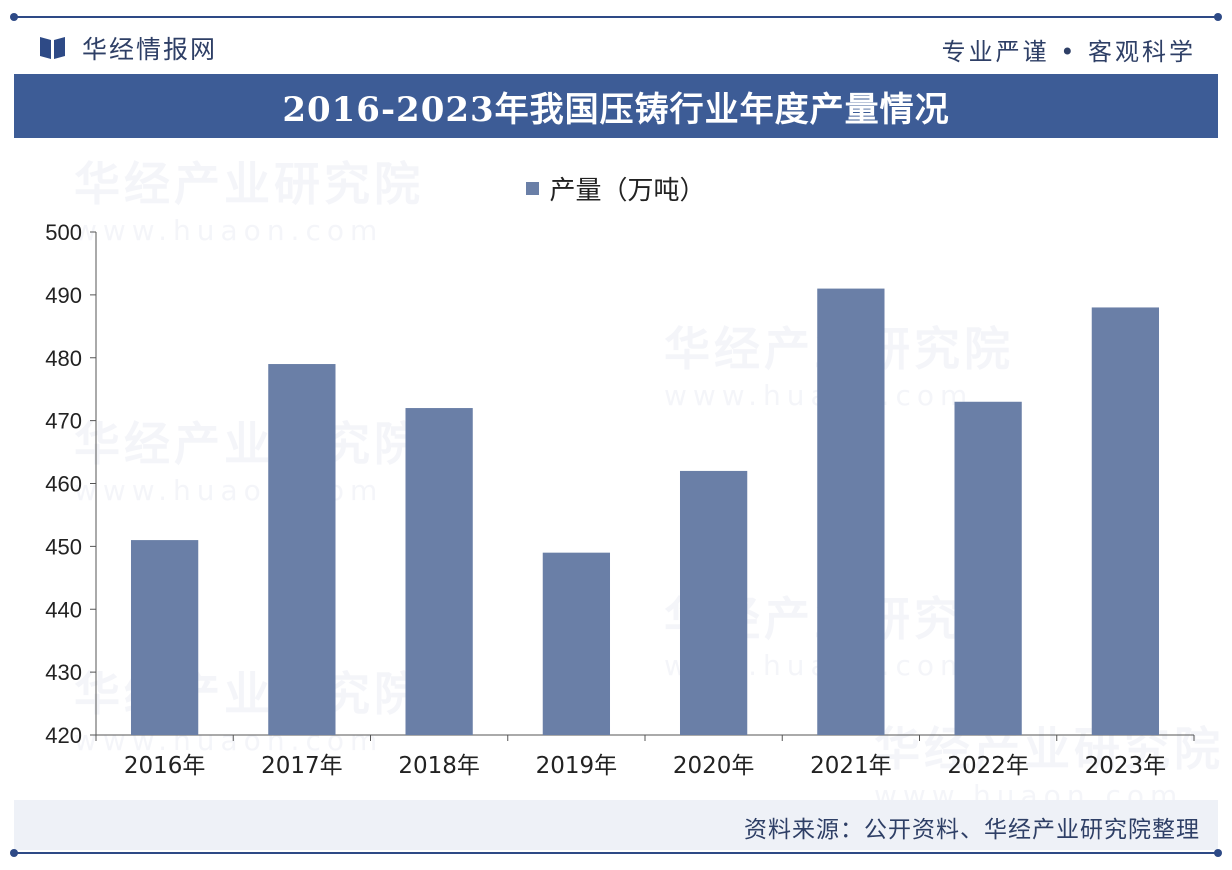 This screenshot has width=1232, height=870. I want to click on top-divider, so click(616, 17).